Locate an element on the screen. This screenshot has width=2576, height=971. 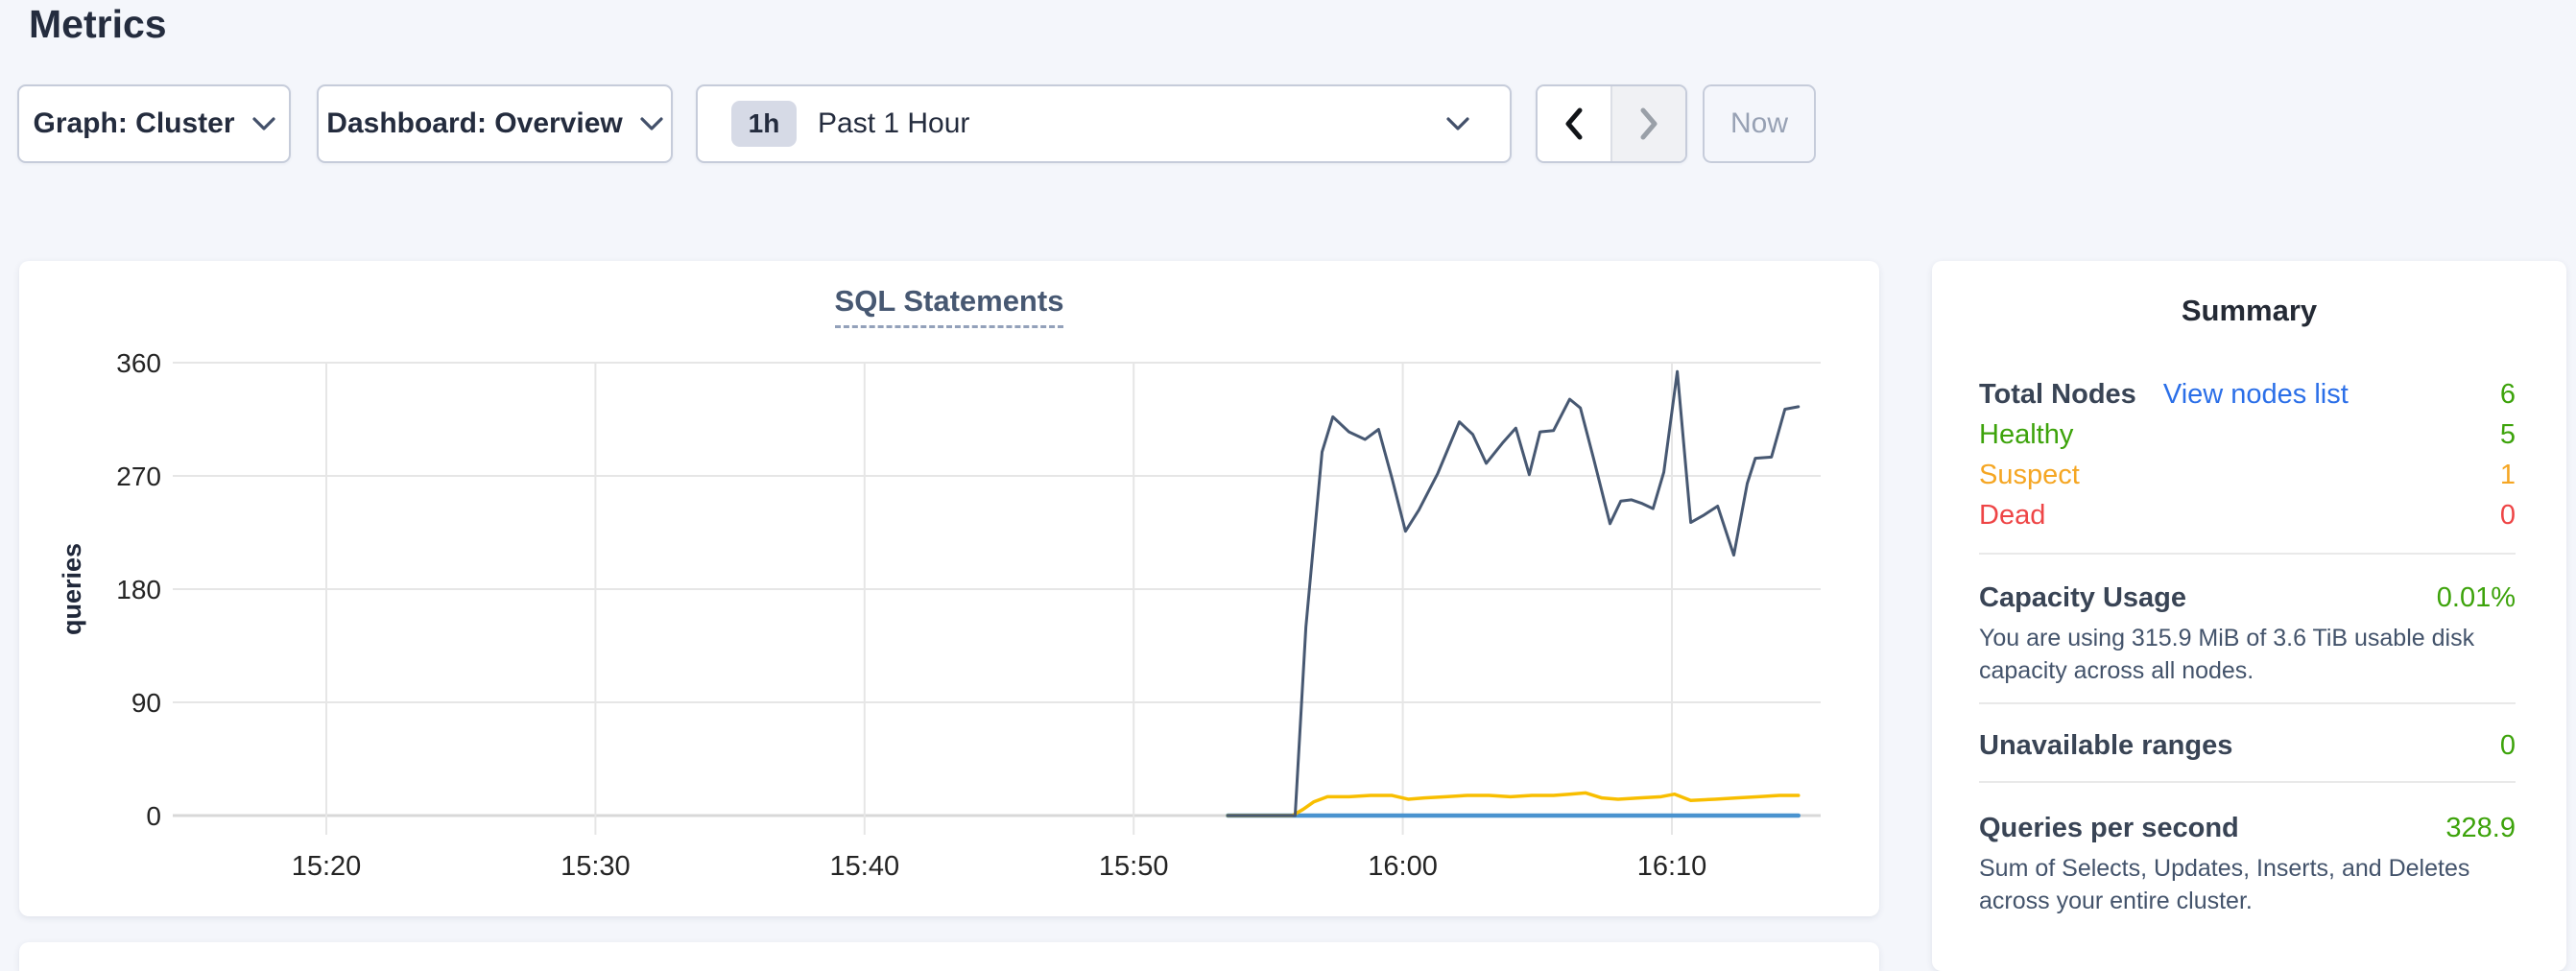
chevron-right-icon is located at coordinates (1649, 123).